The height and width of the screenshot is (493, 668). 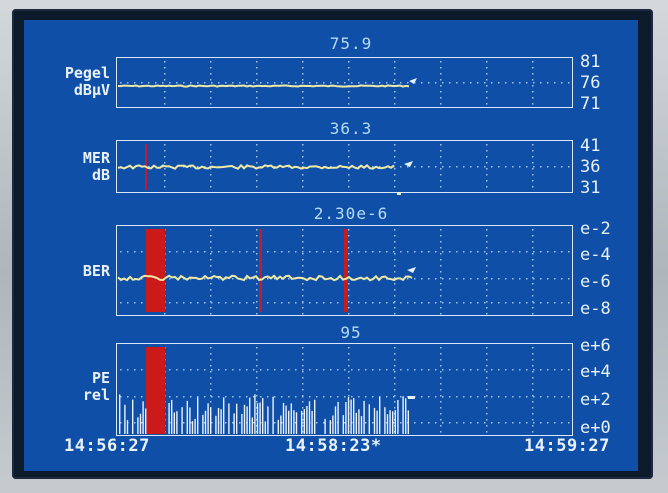 What do you see at coordinates (595, 309) in the screenshot?
I see `ber-tick: e-8` at bounding box center [595, 309].